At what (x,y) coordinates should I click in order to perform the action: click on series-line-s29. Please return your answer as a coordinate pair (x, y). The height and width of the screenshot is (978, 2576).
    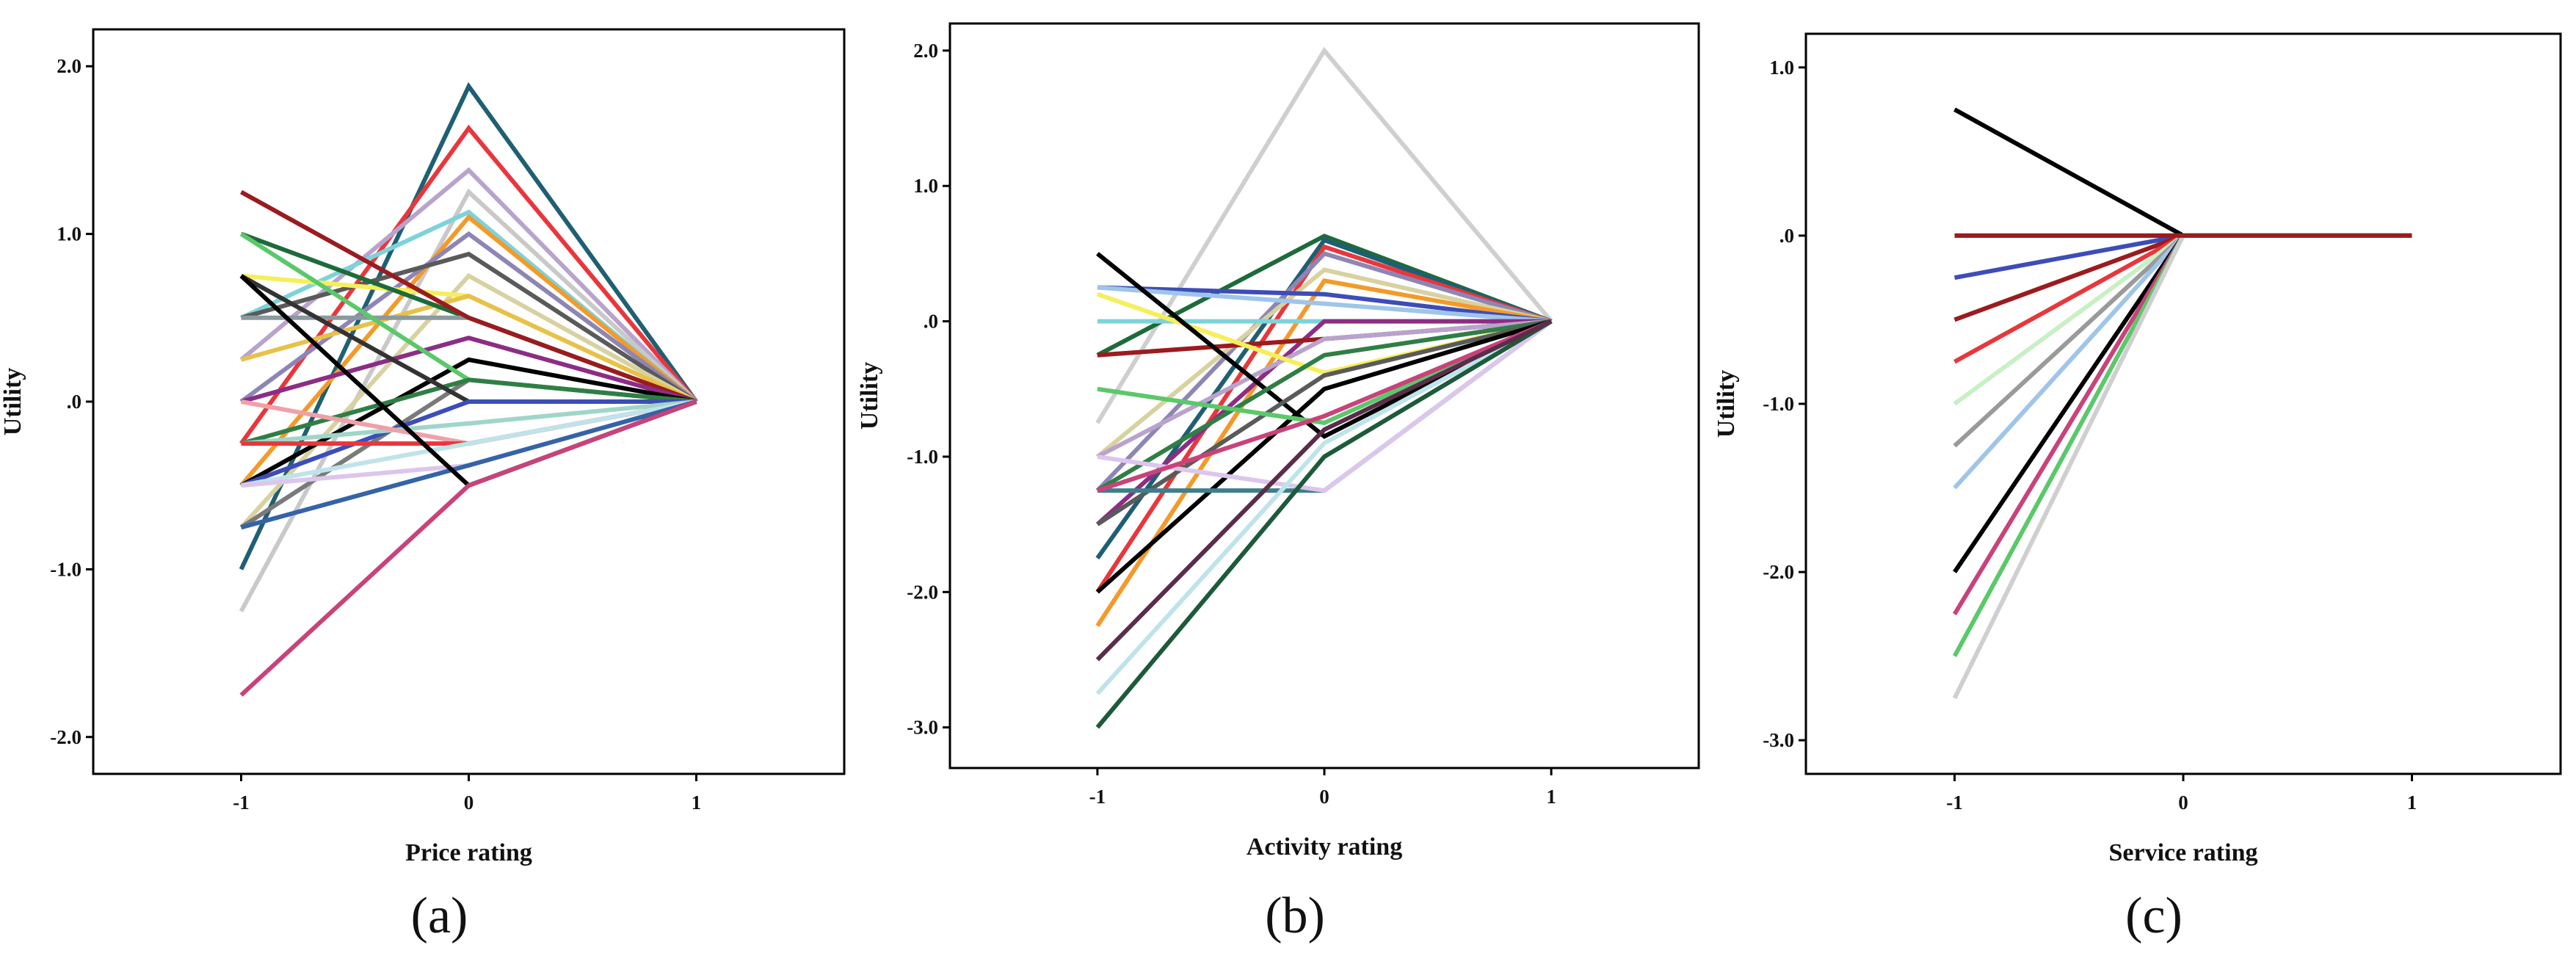
    Looking at the image, I should click on (468, 548).